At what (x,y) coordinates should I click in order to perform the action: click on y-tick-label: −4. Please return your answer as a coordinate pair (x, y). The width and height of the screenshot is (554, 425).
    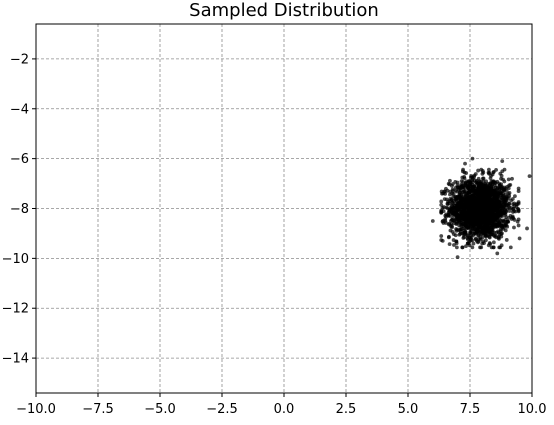
    Looking at the image, I should click on (19, 109).